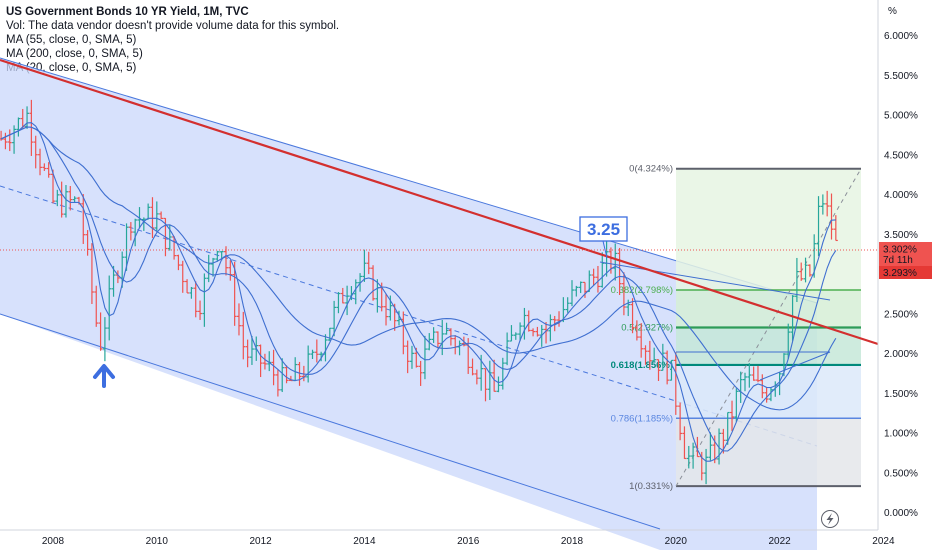  What do you see at coordinates (900, 250) in the screenshot?
I see `current-price-label: 3.302%` at bounding box center [900, 250].